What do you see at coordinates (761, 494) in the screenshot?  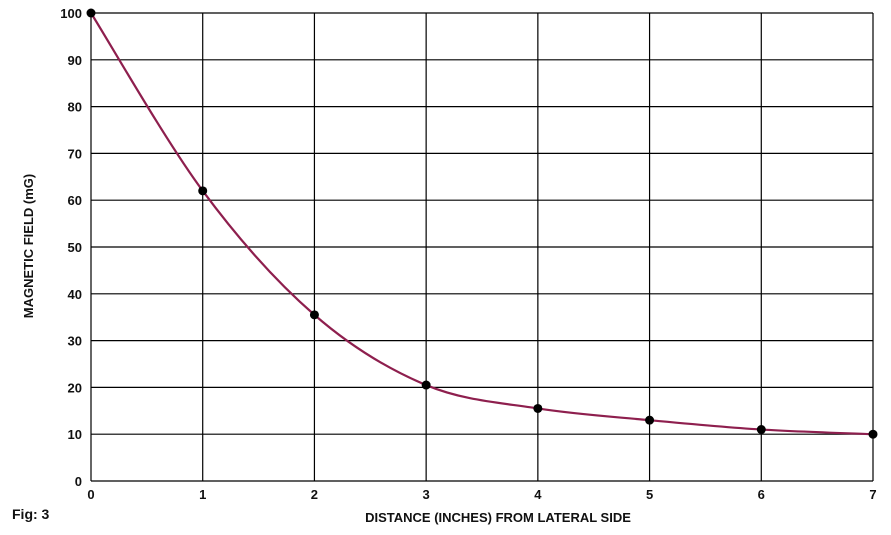 I see `x-tick-label-6: 6` at bounding box center [761, 494].